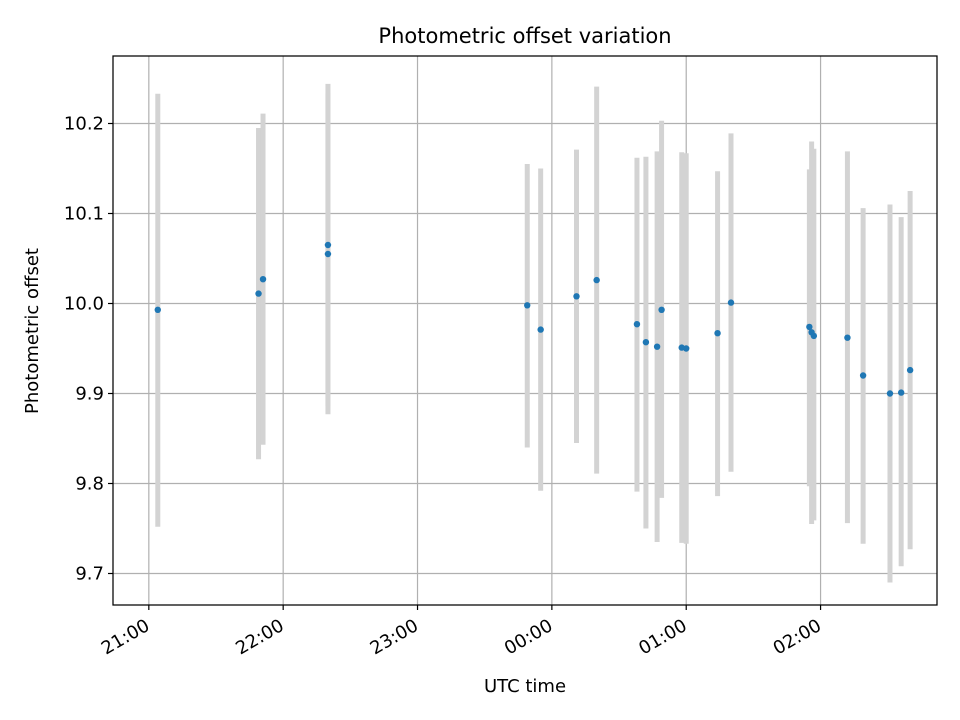 The image size is (960, 720). What do you see at coordinates (88, 349) in the screenshot?
I see `y-axis: 9.7 9.8 9.9 10.0 10.1 10.2` at bounding box center [88, 349].